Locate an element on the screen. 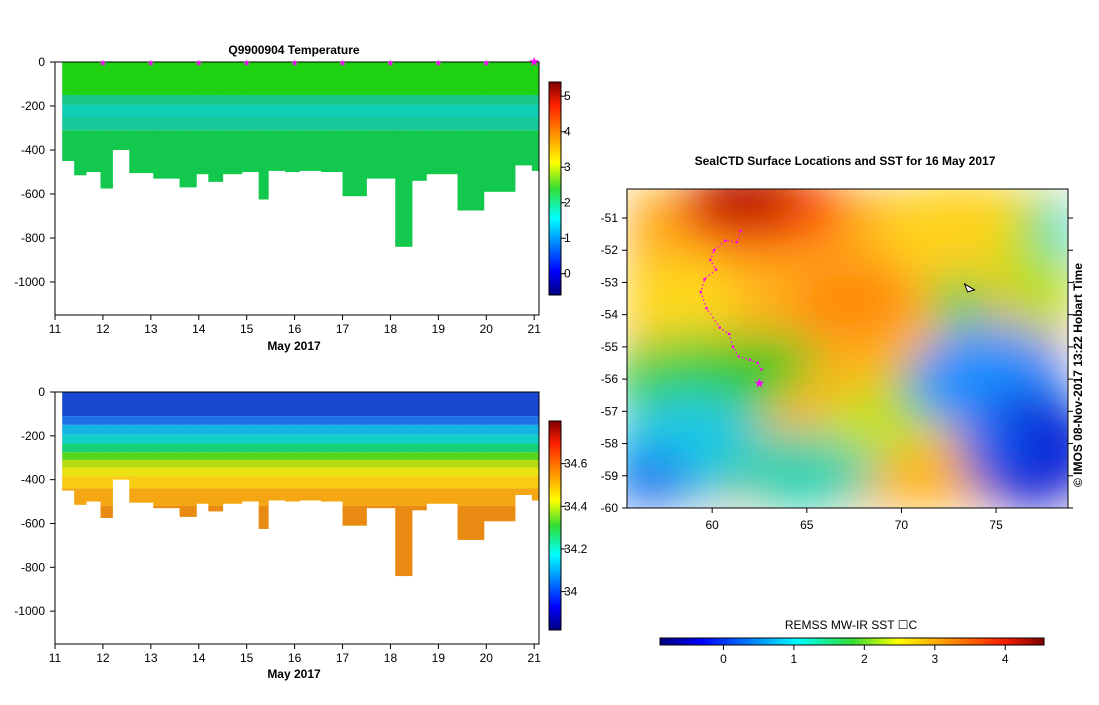 The height and width of the screenshot is (705, 1099). salinity-colorbar-ticks: 34 34.2 34.4 34.6 is located at coordinates (574, 528).